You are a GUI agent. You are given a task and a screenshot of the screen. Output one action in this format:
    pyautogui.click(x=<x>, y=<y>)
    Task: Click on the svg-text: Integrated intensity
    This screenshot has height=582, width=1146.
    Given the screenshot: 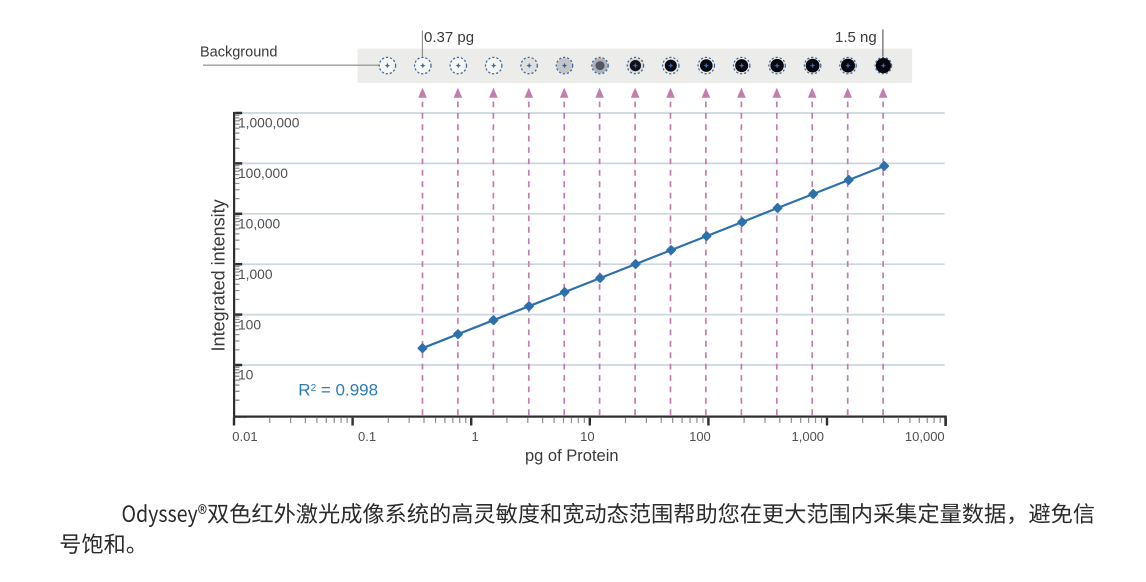 What is the action you would take?
    pyautogui.click(x=219, y=275)
    